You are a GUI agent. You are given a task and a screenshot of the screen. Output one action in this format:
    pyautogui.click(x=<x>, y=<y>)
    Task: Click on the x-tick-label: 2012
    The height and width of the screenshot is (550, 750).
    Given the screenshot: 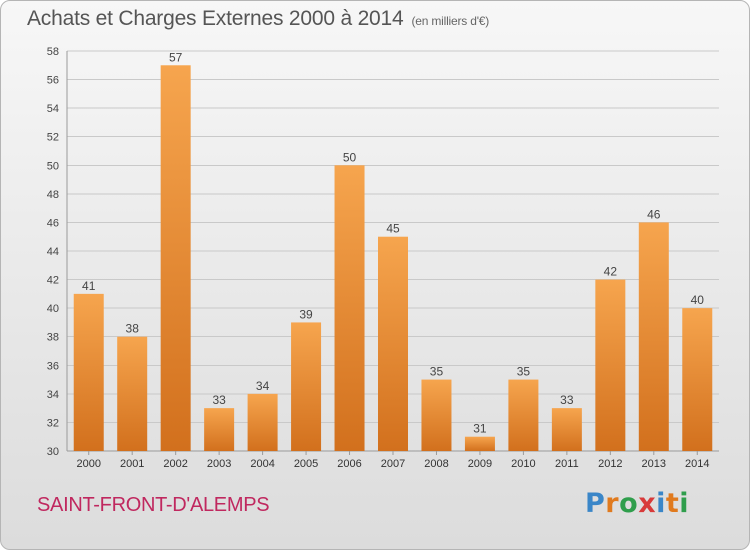 What is the action you would take?
    pyautogui.click(x=610, y=464)
    